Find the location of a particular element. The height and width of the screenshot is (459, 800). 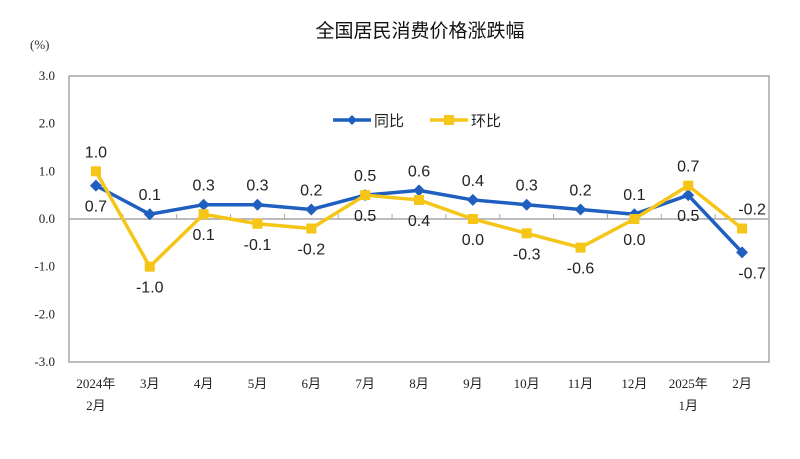

legend-label: 环比 is located at coordinates (486, 121).